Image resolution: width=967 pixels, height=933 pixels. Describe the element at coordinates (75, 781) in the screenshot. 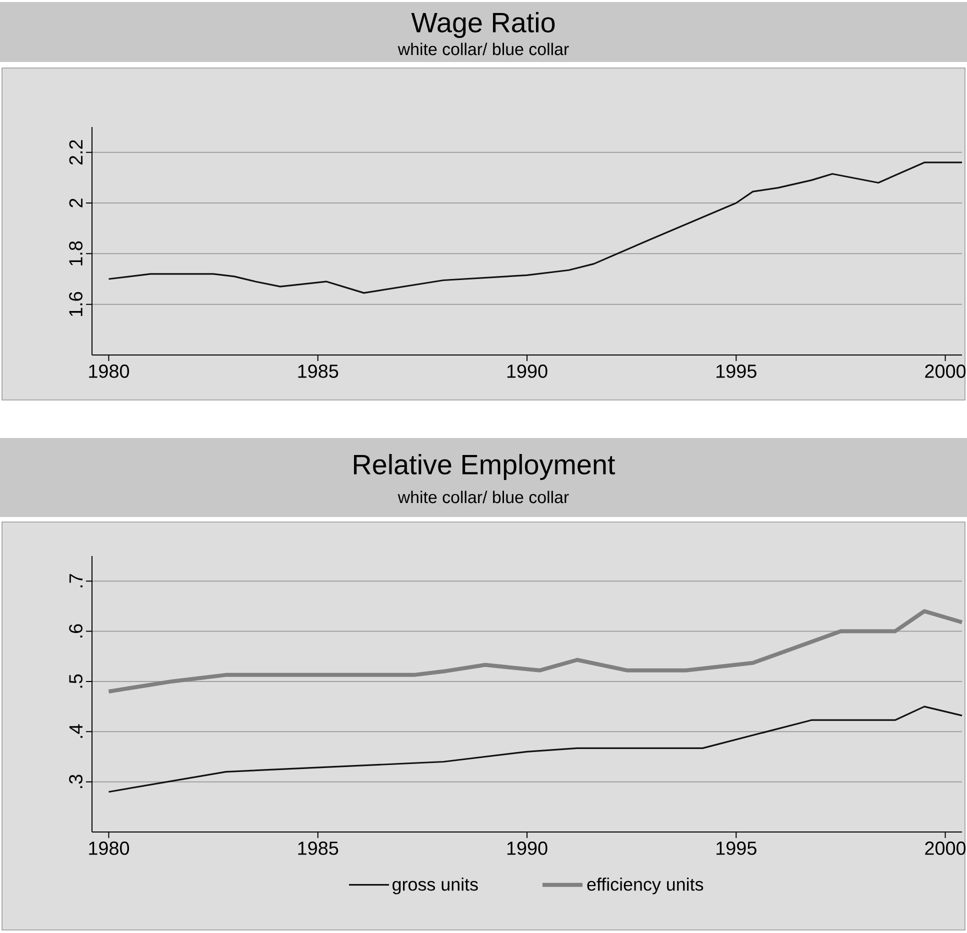

I see `y-tick-label: .3` at that location.